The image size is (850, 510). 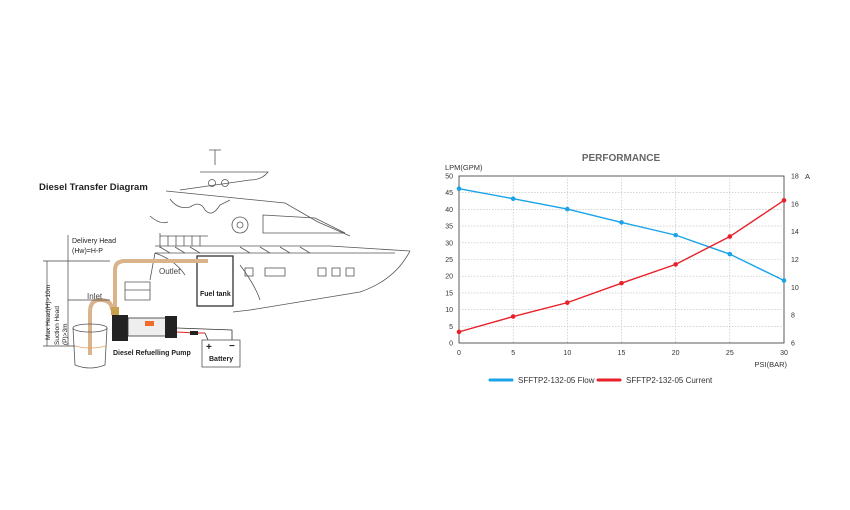 I want to click on x-tick-label: 30, so click(x=784, y=353).